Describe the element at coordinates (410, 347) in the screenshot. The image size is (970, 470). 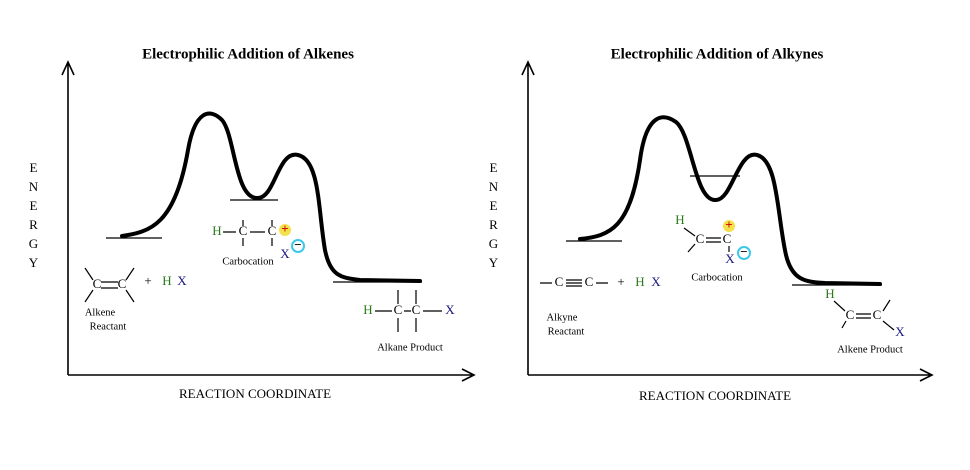
I see `label: Alkane Product` at that location.